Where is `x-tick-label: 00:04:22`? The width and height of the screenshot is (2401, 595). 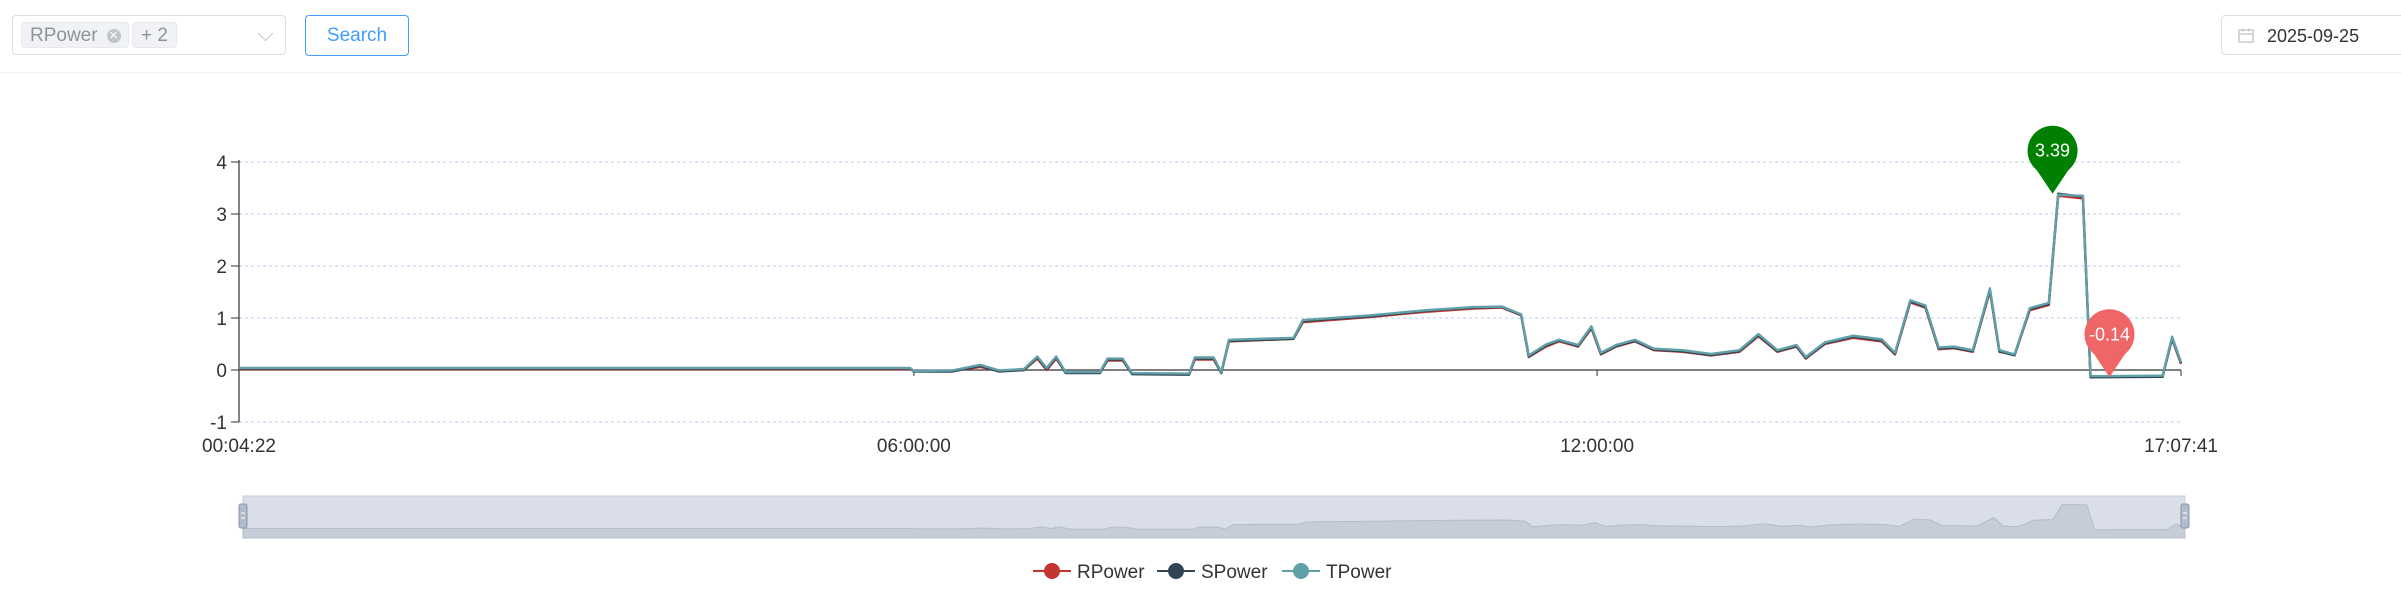 x-tick-label: 00:04:22 is located at coordinates (239, 446).